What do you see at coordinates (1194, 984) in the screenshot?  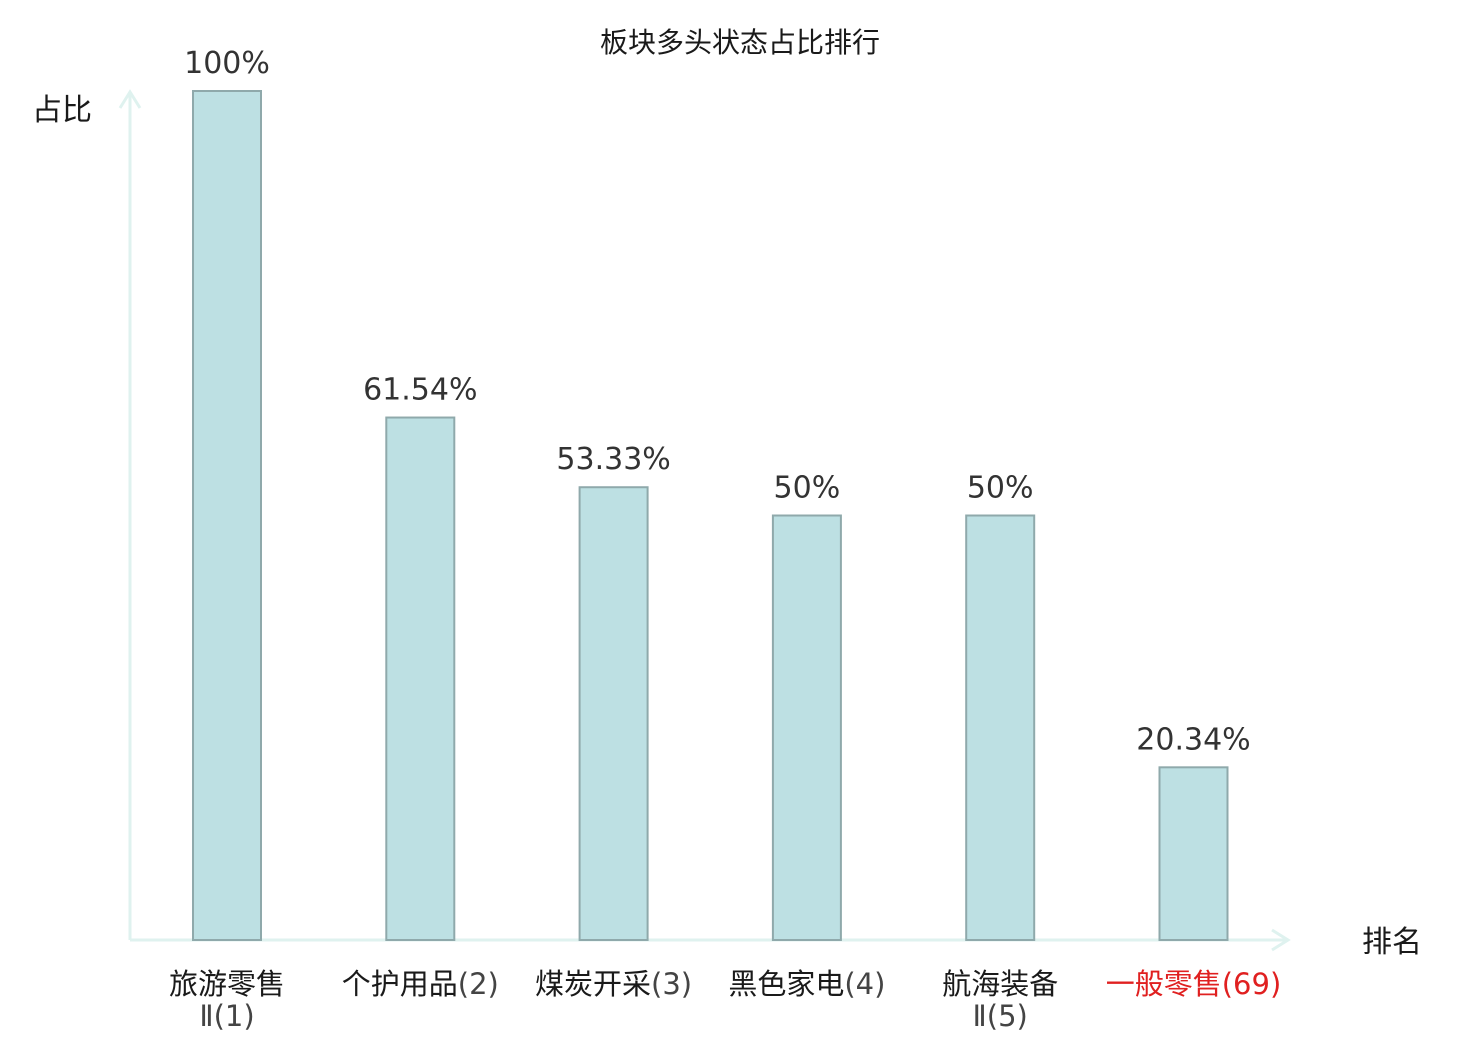 I see `category-label-6: 一般零售(69)` at bounding box center [1194, 984].